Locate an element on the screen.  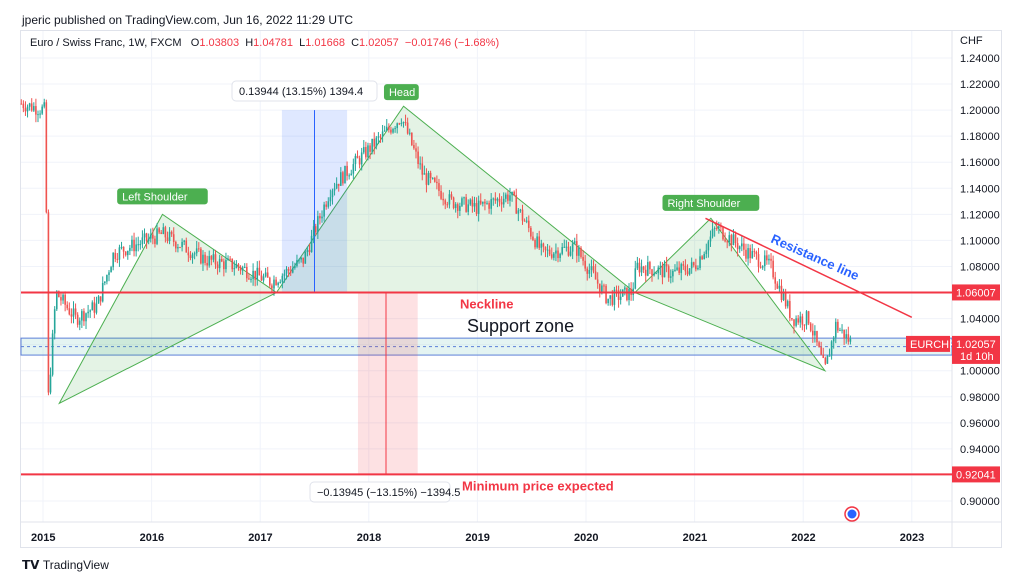
x-tick-label: 2022 is located at coordinates (803, 538).